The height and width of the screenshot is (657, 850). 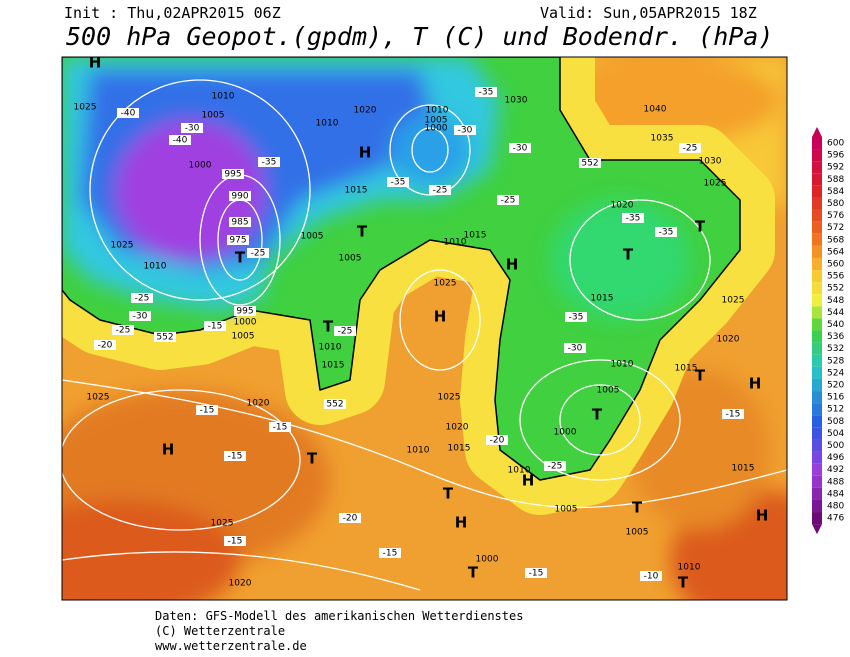 What do you see at coordinates (835, 168) in the screenshot?
I see `colorbar-label: 592` at bounding box center [835, 168].